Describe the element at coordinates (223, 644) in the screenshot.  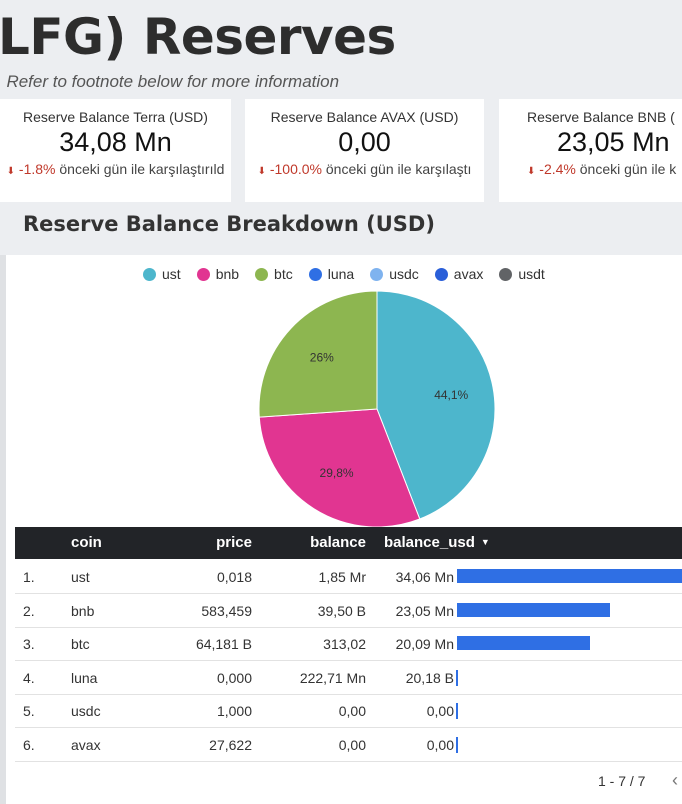
I see `cell-price: 64,181 B` at that location.